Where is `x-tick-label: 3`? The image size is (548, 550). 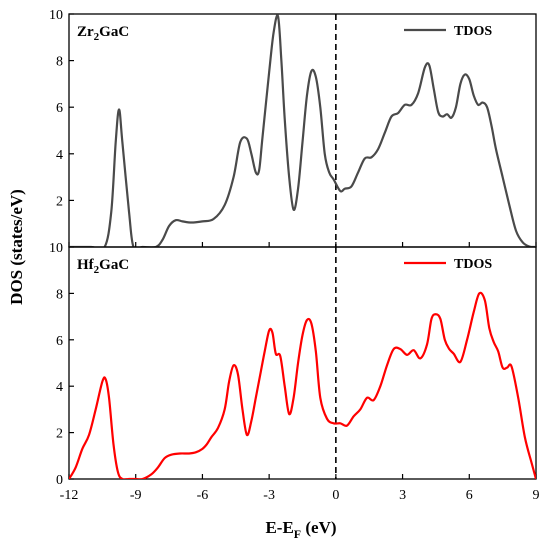
x-tick-label: 3 is located at coordinates (402, 495).